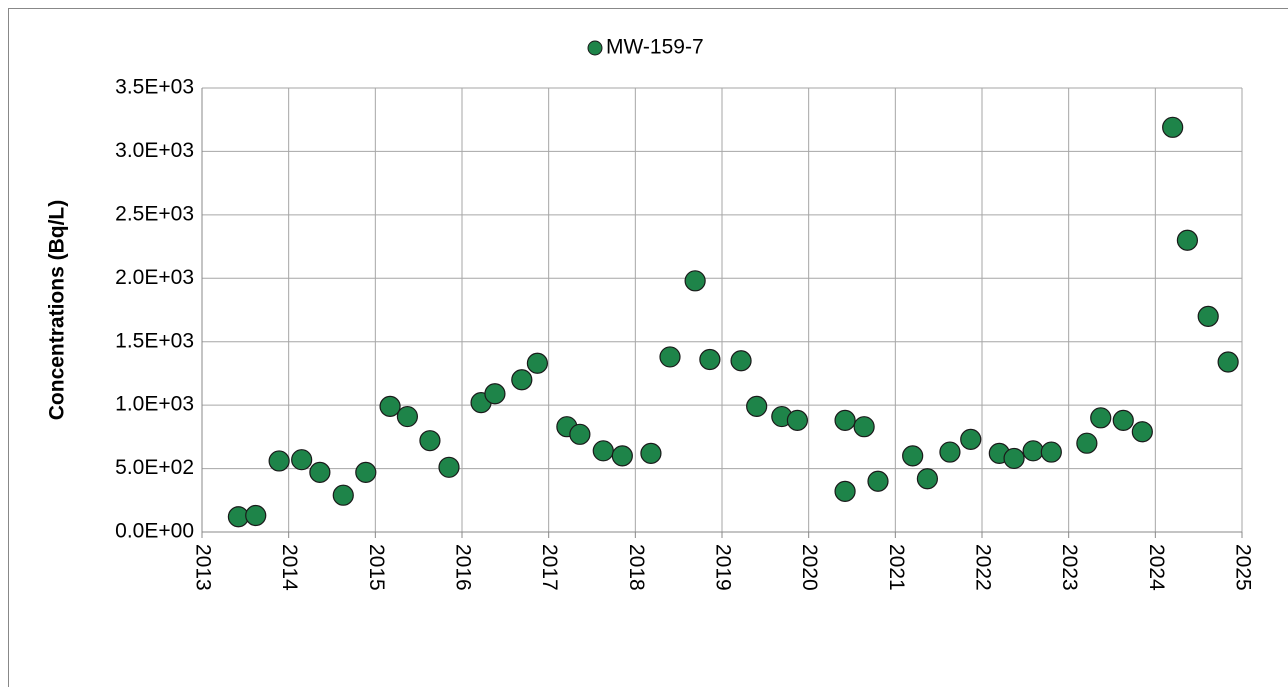  What do you see at coordinates (154, 404) in the screenshot?
I see `y-tick-label: 1.0E+03` at bounding box center [154, 404].